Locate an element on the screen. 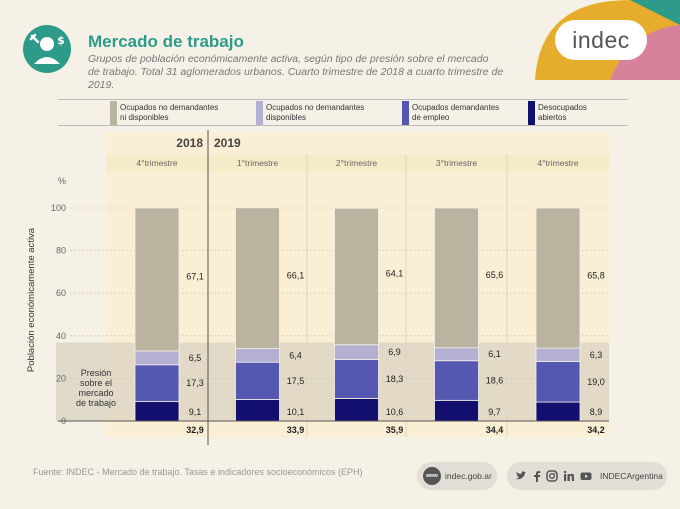 Image resolution: width=680 pixels, height=509 pixels. bar-value-label: 17,5 is located at coordinates (296, 381).